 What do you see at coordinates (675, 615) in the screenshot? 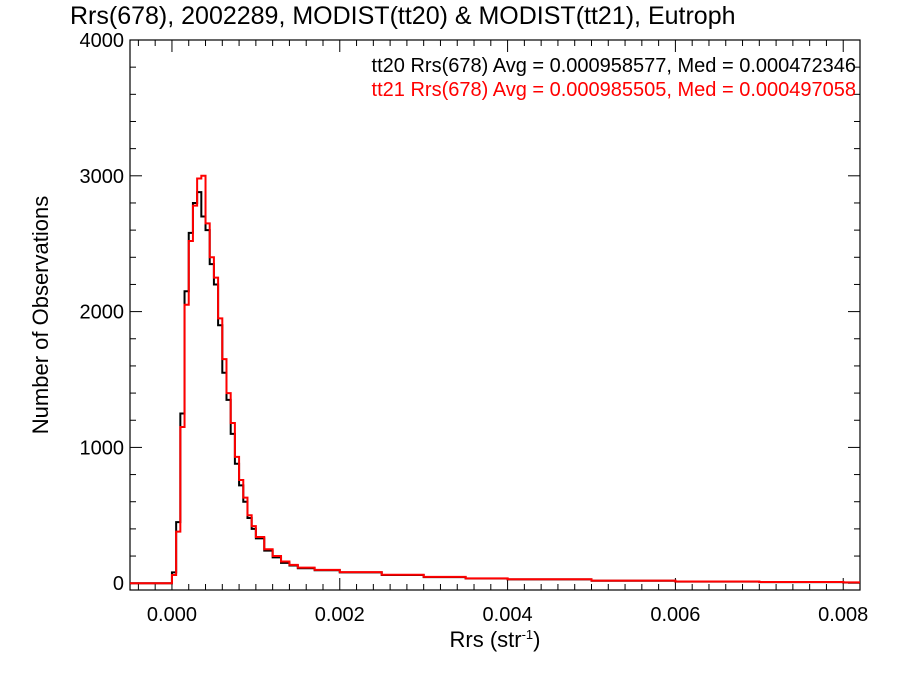
I see `x-tick-label: 0.006` at bounding box center [675, 615].